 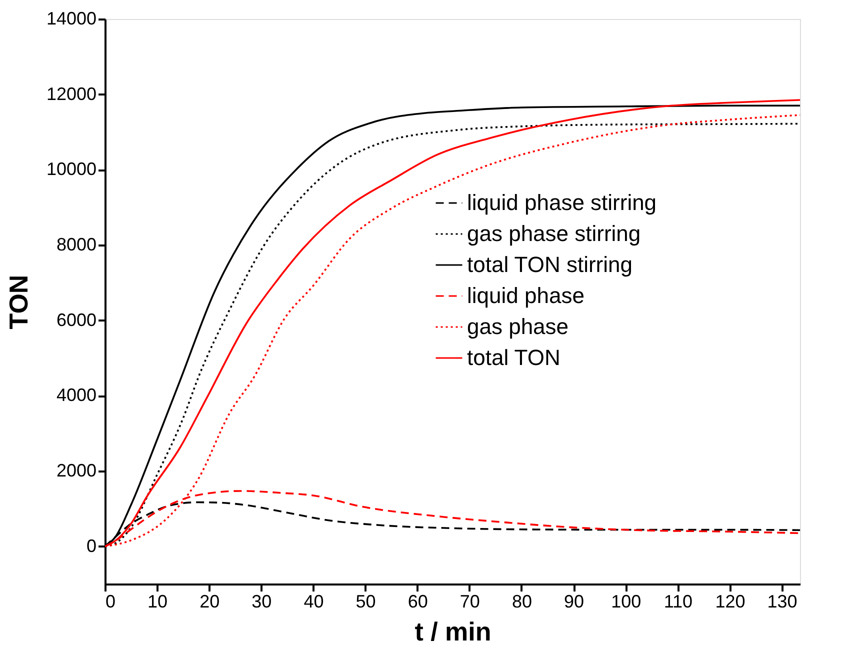 What do you see at coordinates (418, 602) in the screenshot?
I see `x-tick-label: 60` at bounding box center [418, 602].